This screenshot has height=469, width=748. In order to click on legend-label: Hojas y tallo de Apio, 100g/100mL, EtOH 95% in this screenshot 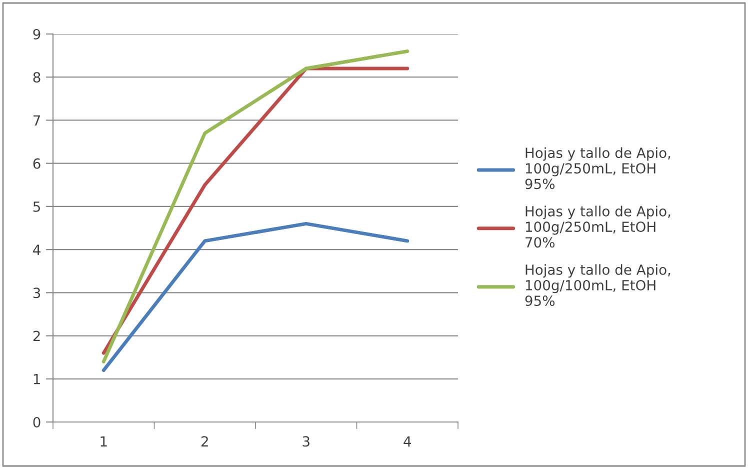, I will do `click(597, 285)`.